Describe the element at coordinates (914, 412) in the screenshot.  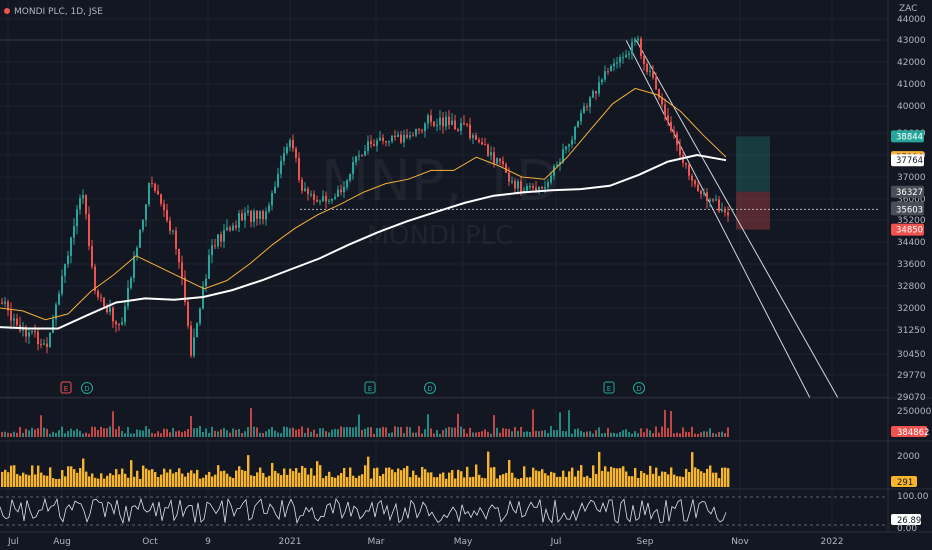
I see `volume-axis-tick: 2500000` at that location.